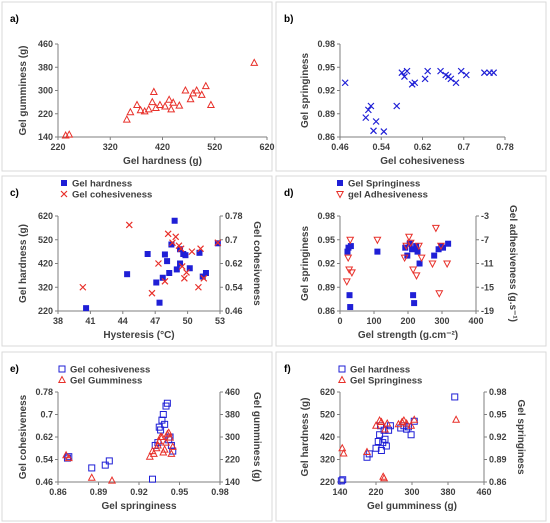 Image resolution: width=550 pixels, height=523 pixels. What do you see at coordinates (138, 506) in the screenshot?
I see `x-axis-label: Gel springiness` at bounding box center [138, 506].